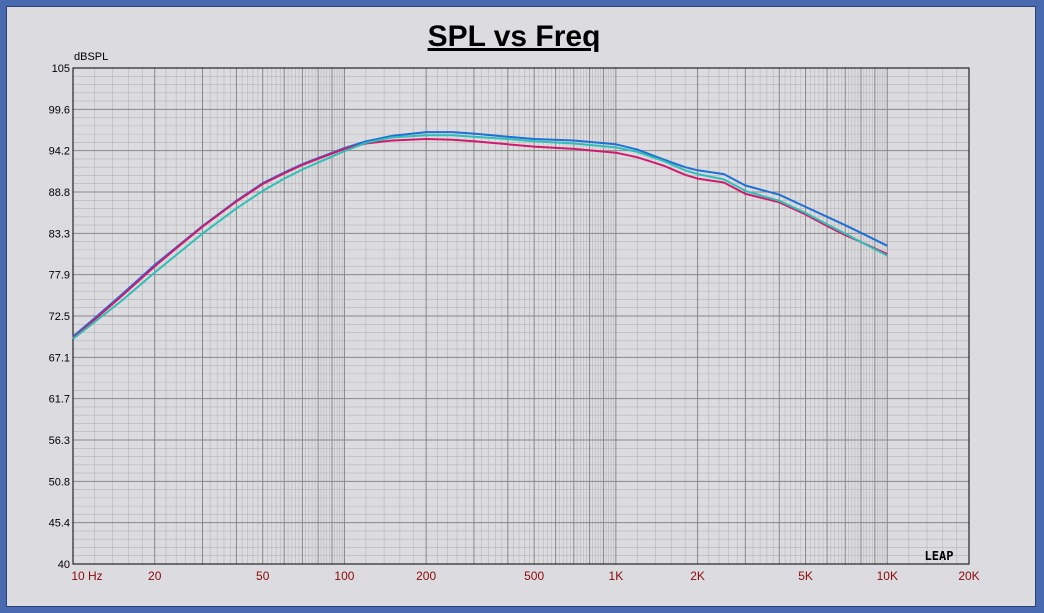 Image resolution: width=1044 pixels, height=613 pixels. Describe the element at coordinates (86, 576) in the screenshot. I see `x-tick-label: 10 Hz` at that location.